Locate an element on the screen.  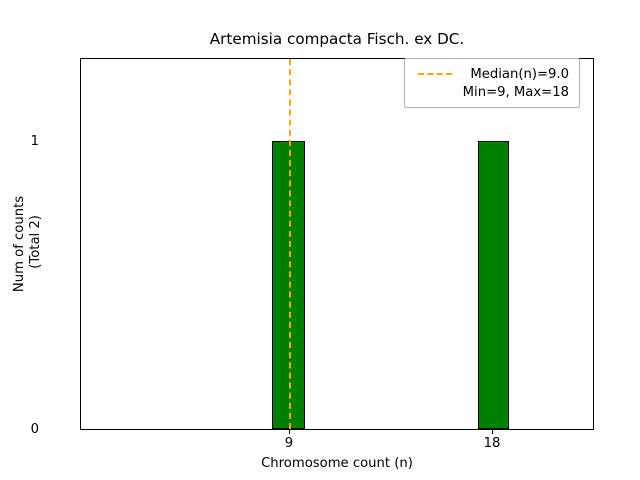
median-line is located at coordinates (290, 244).